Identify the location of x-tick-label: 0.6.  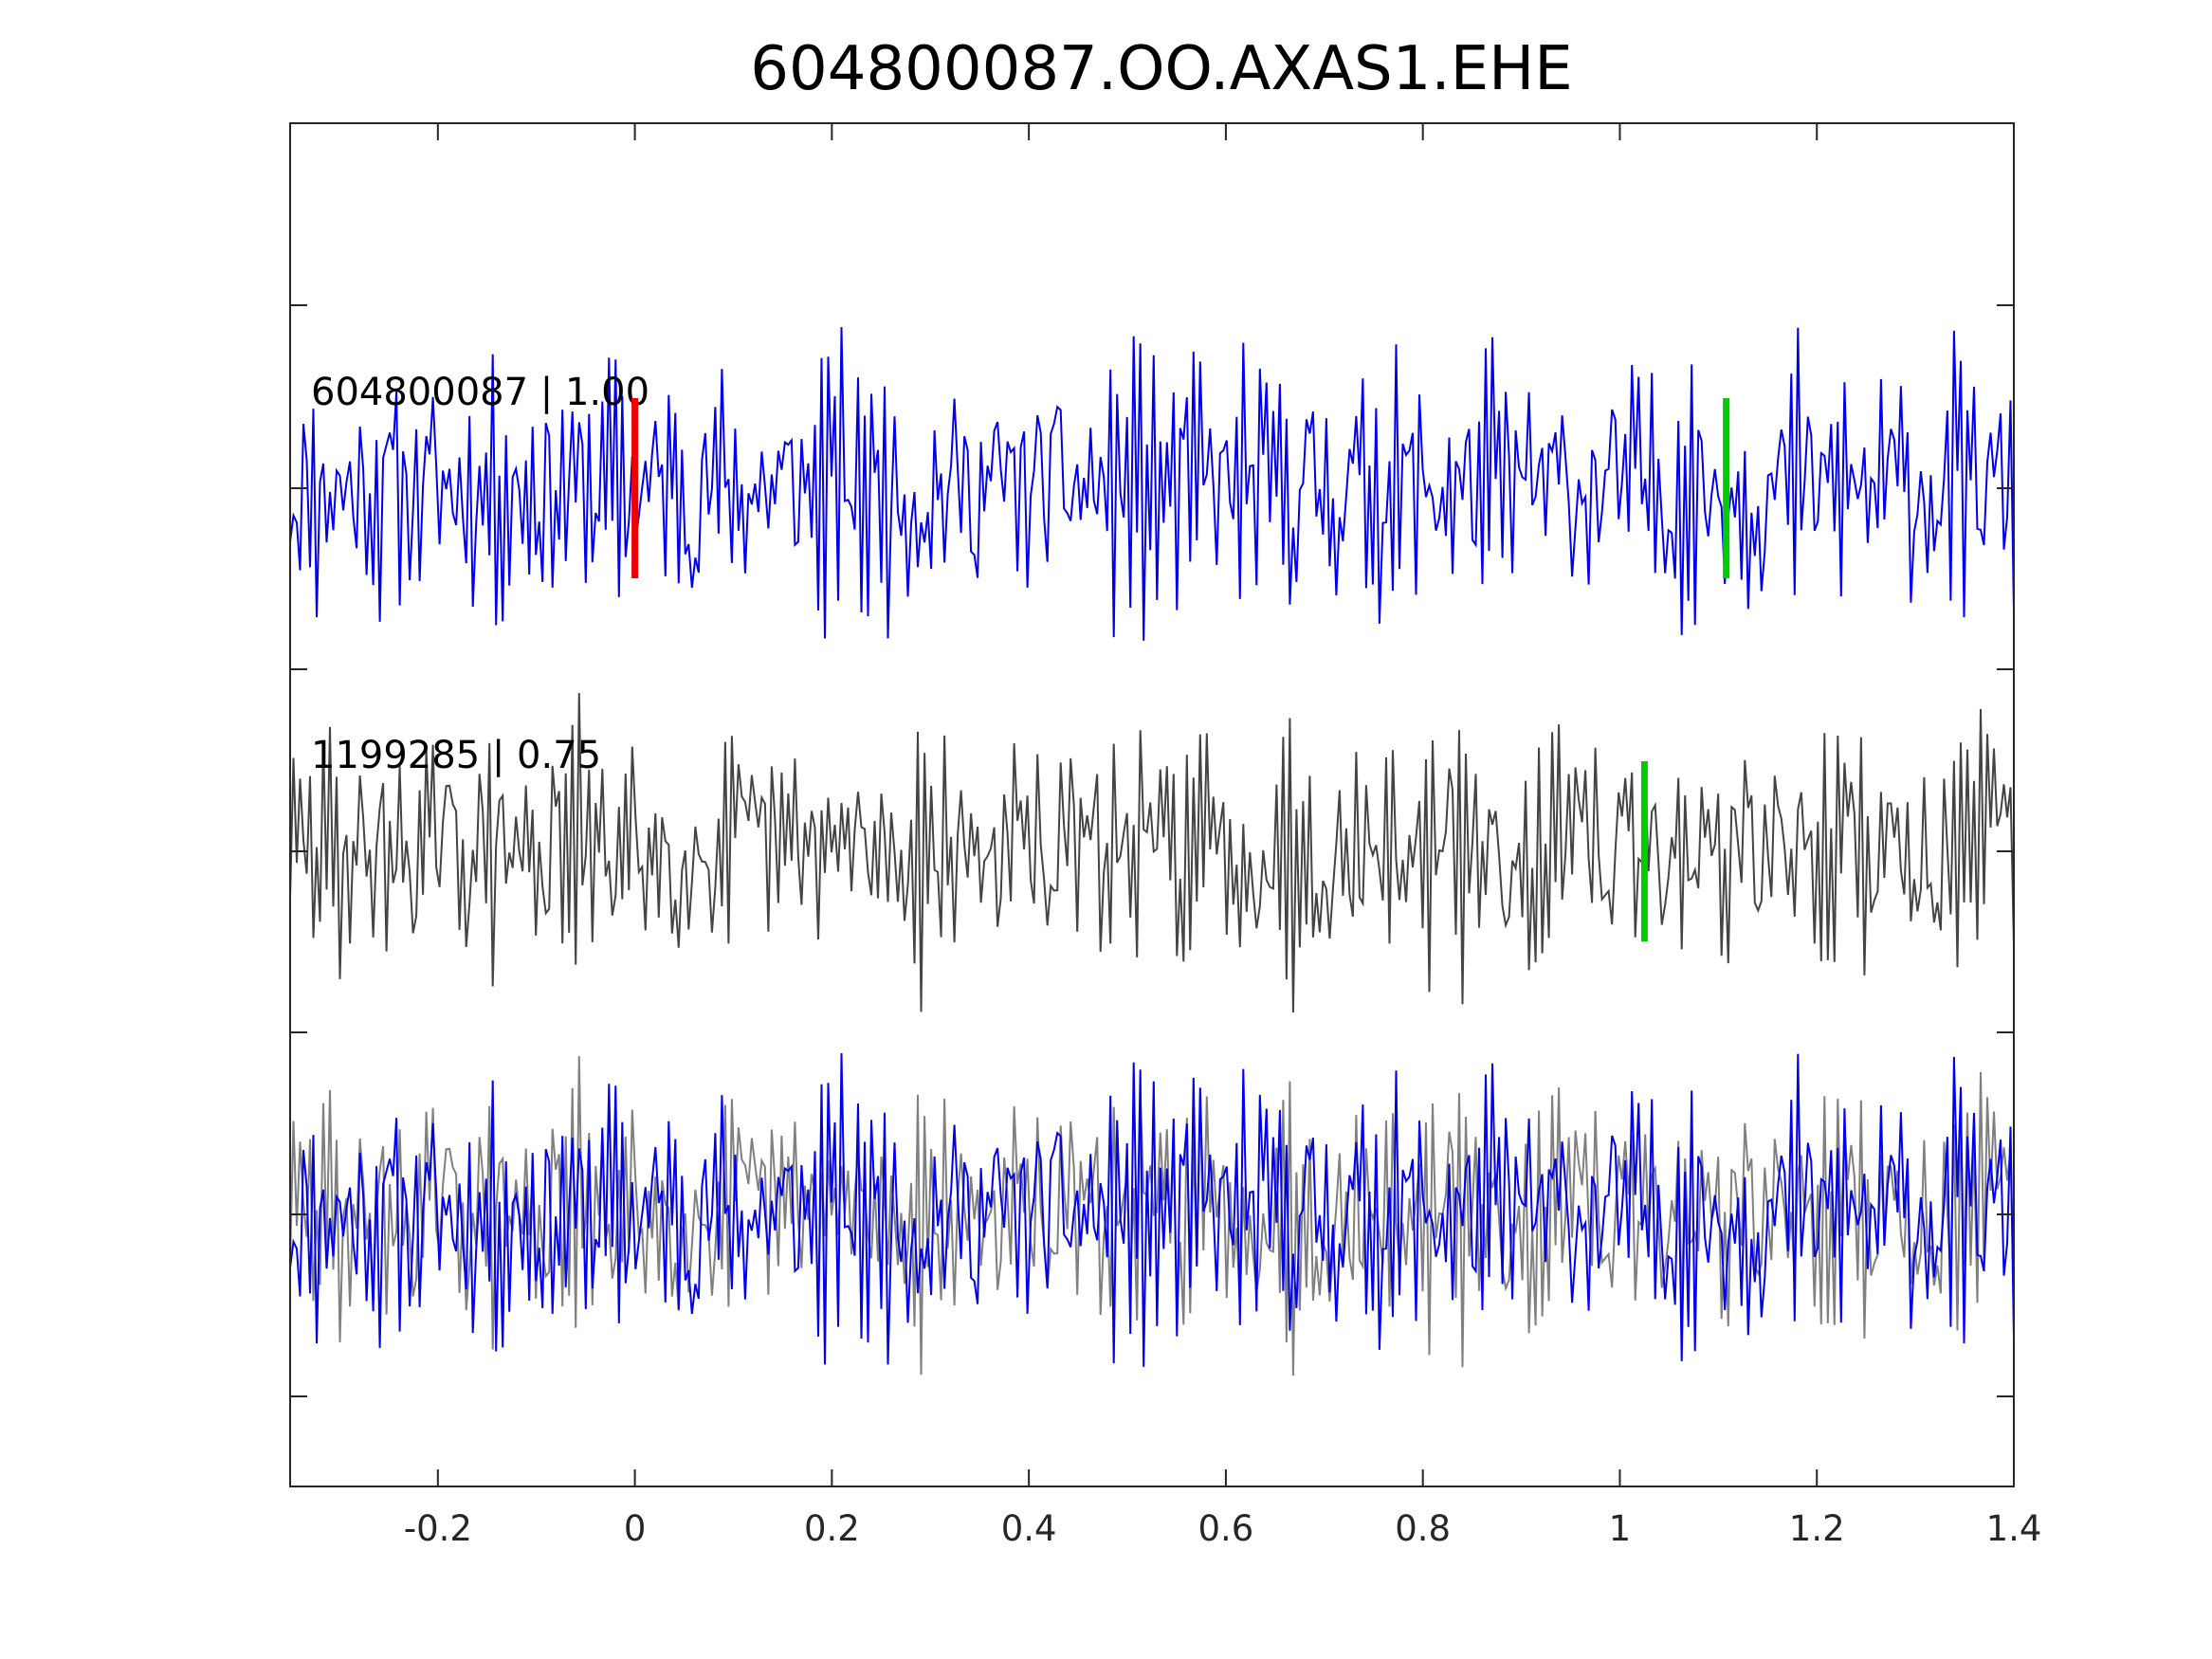
(1225, 1528).